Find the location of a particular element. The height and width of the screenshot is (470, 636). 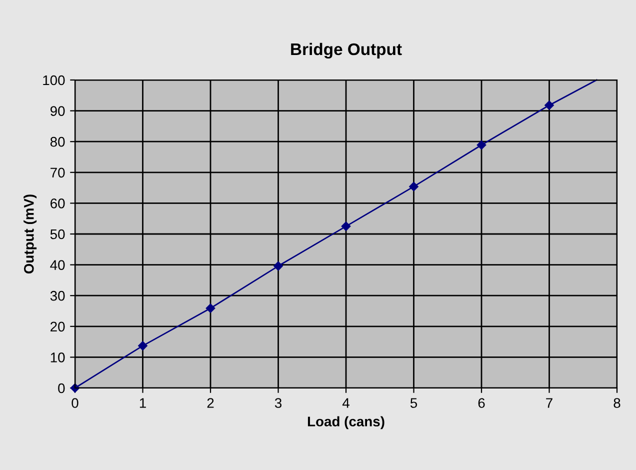

y-tick-label: 0 is located at coordinates (61, 388).